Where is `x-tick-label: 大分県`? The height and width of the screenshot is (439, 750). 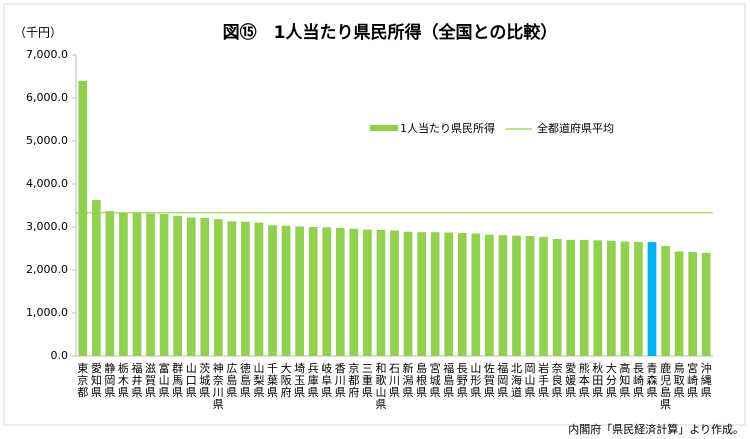
x-tick-label: 大分県 is located at coordinates (611, 380).